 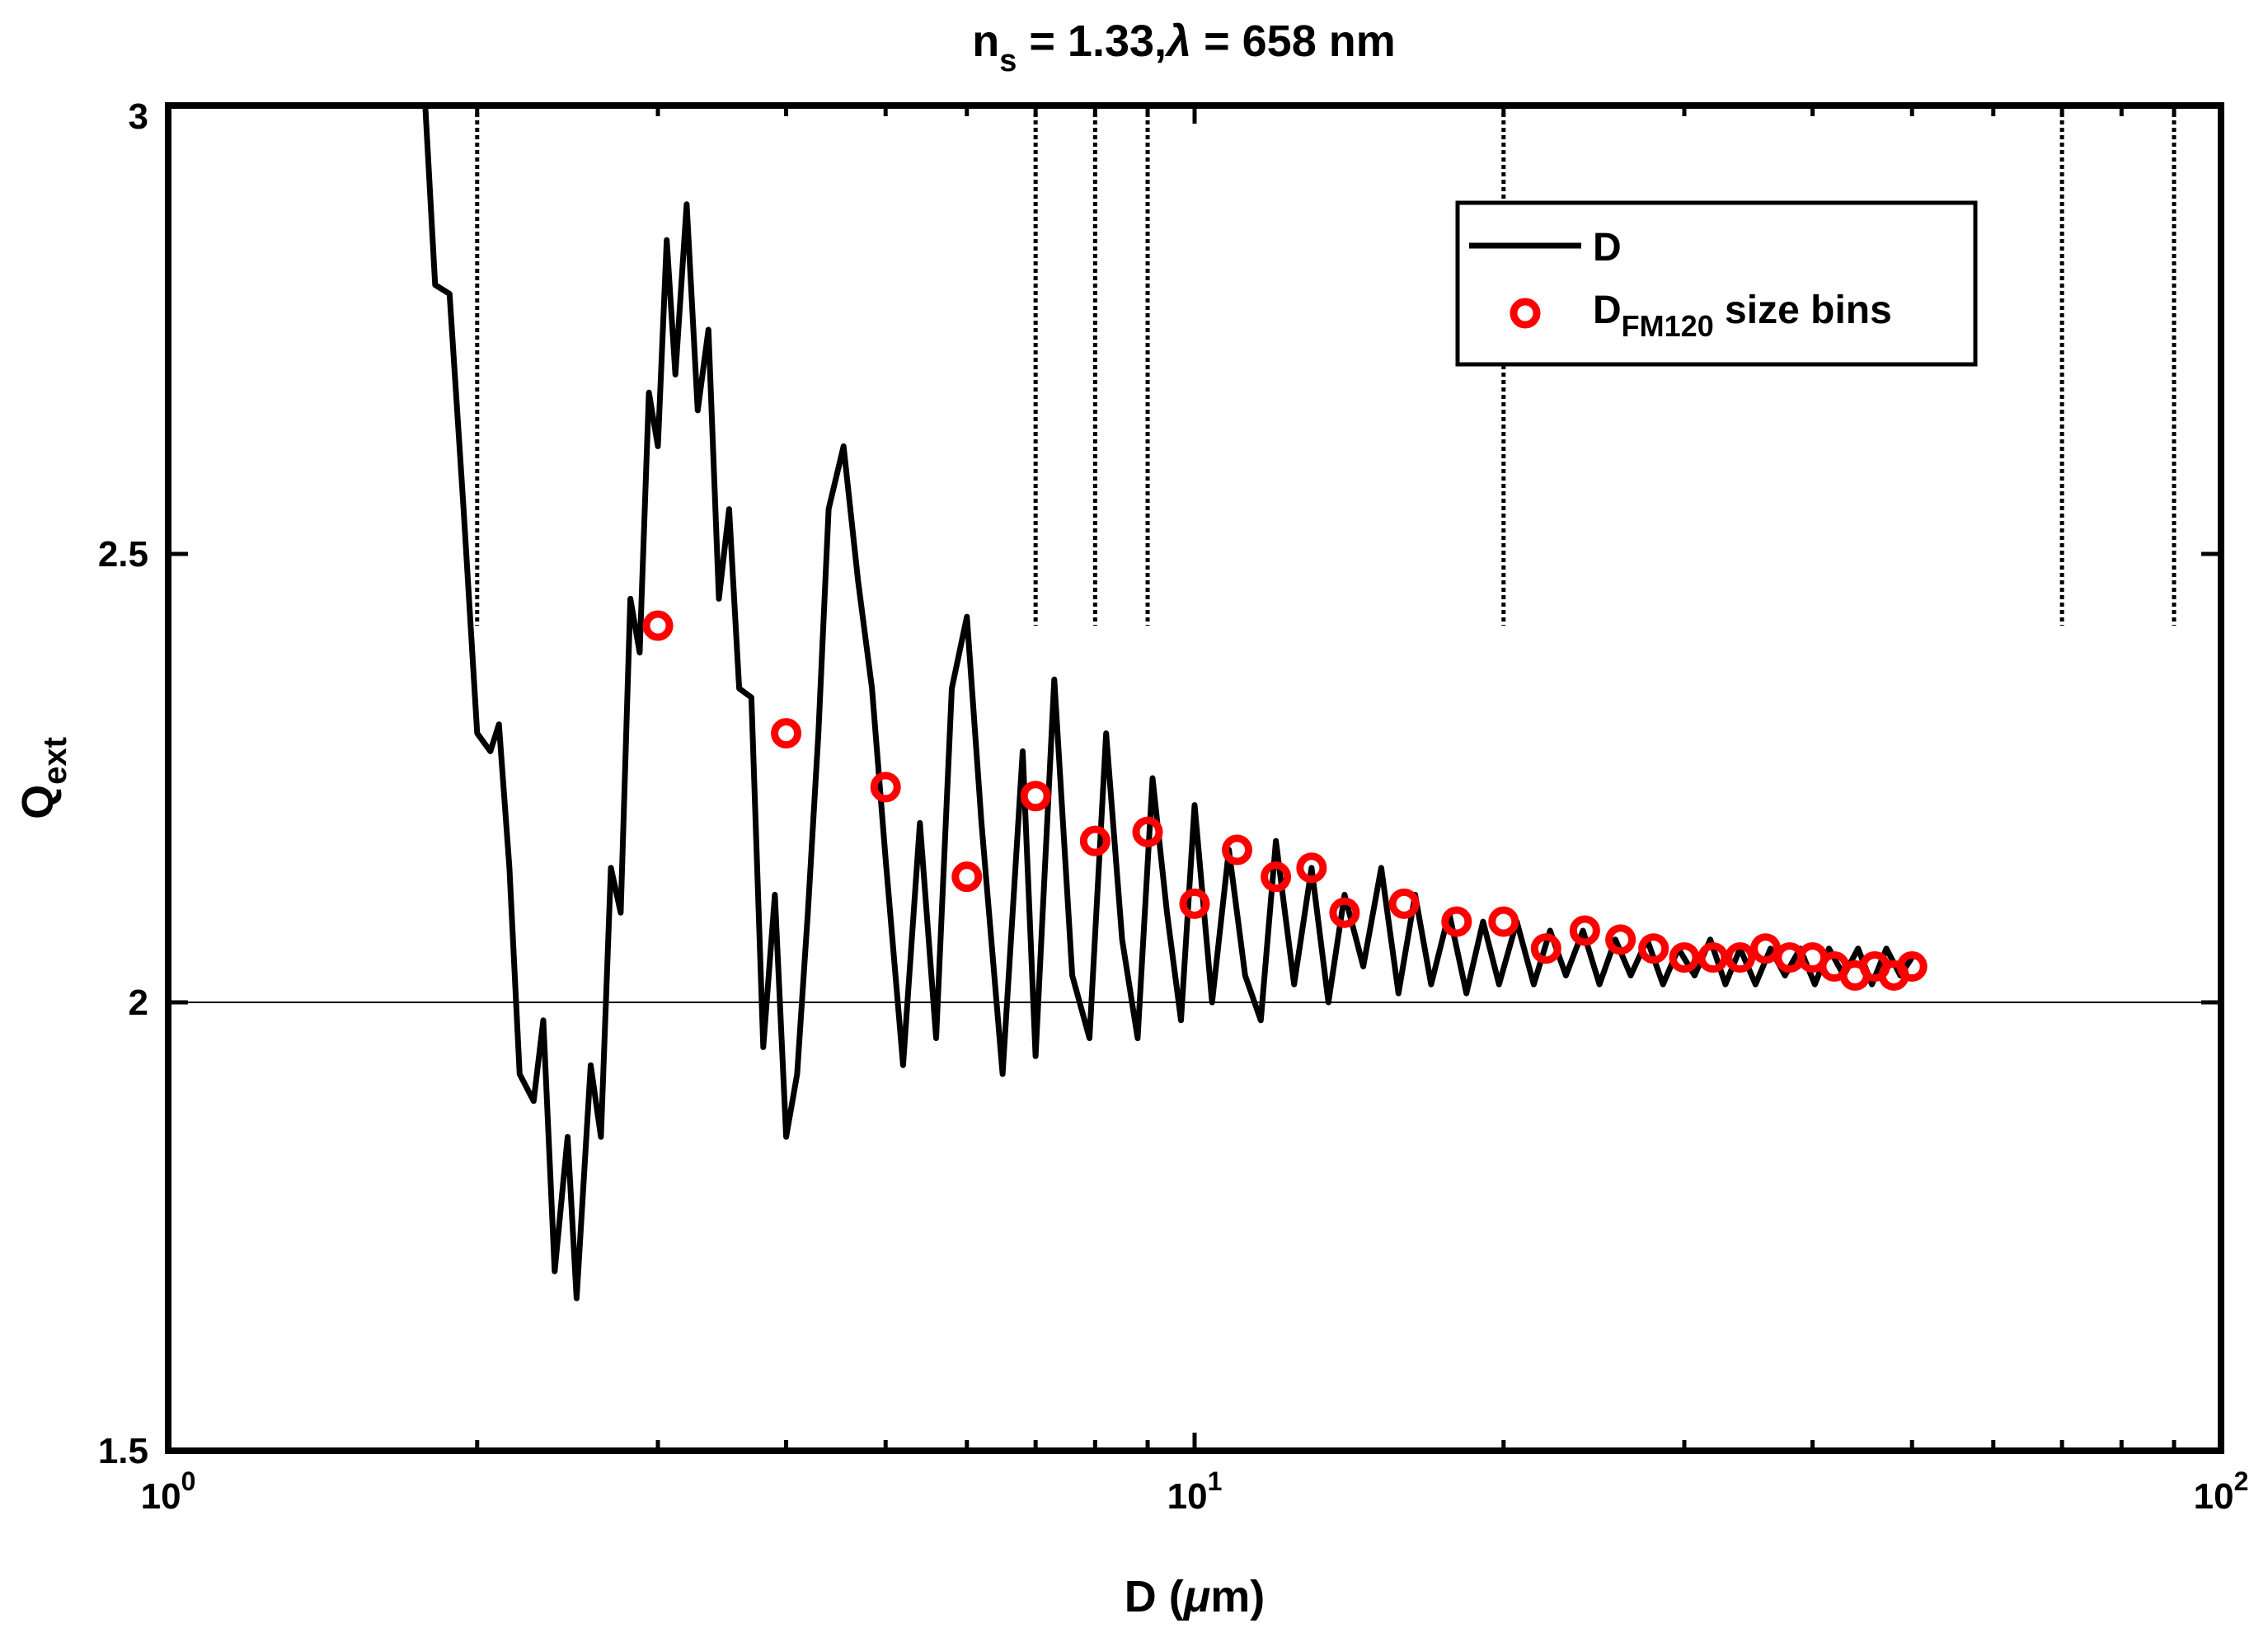 What do you see at coordinates (1608, 248) in the screenshot?
I see `legend-label-line: D` at bounding box center [1608, 248].